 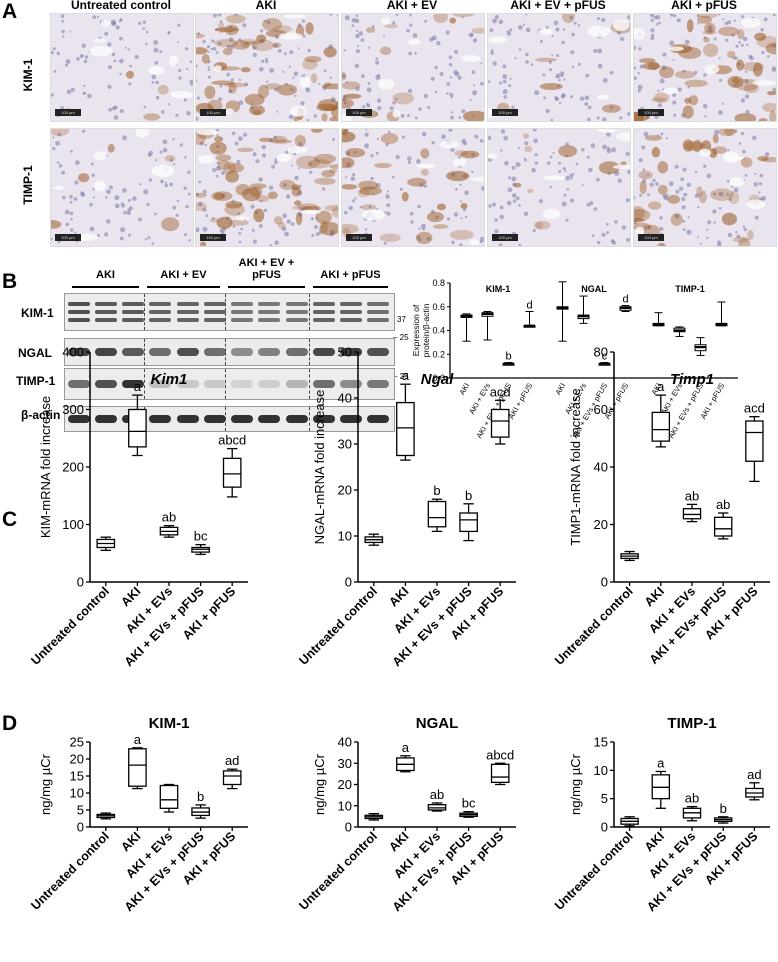 I want to click on blot-strip-ngal, so click(x=229, y=352).